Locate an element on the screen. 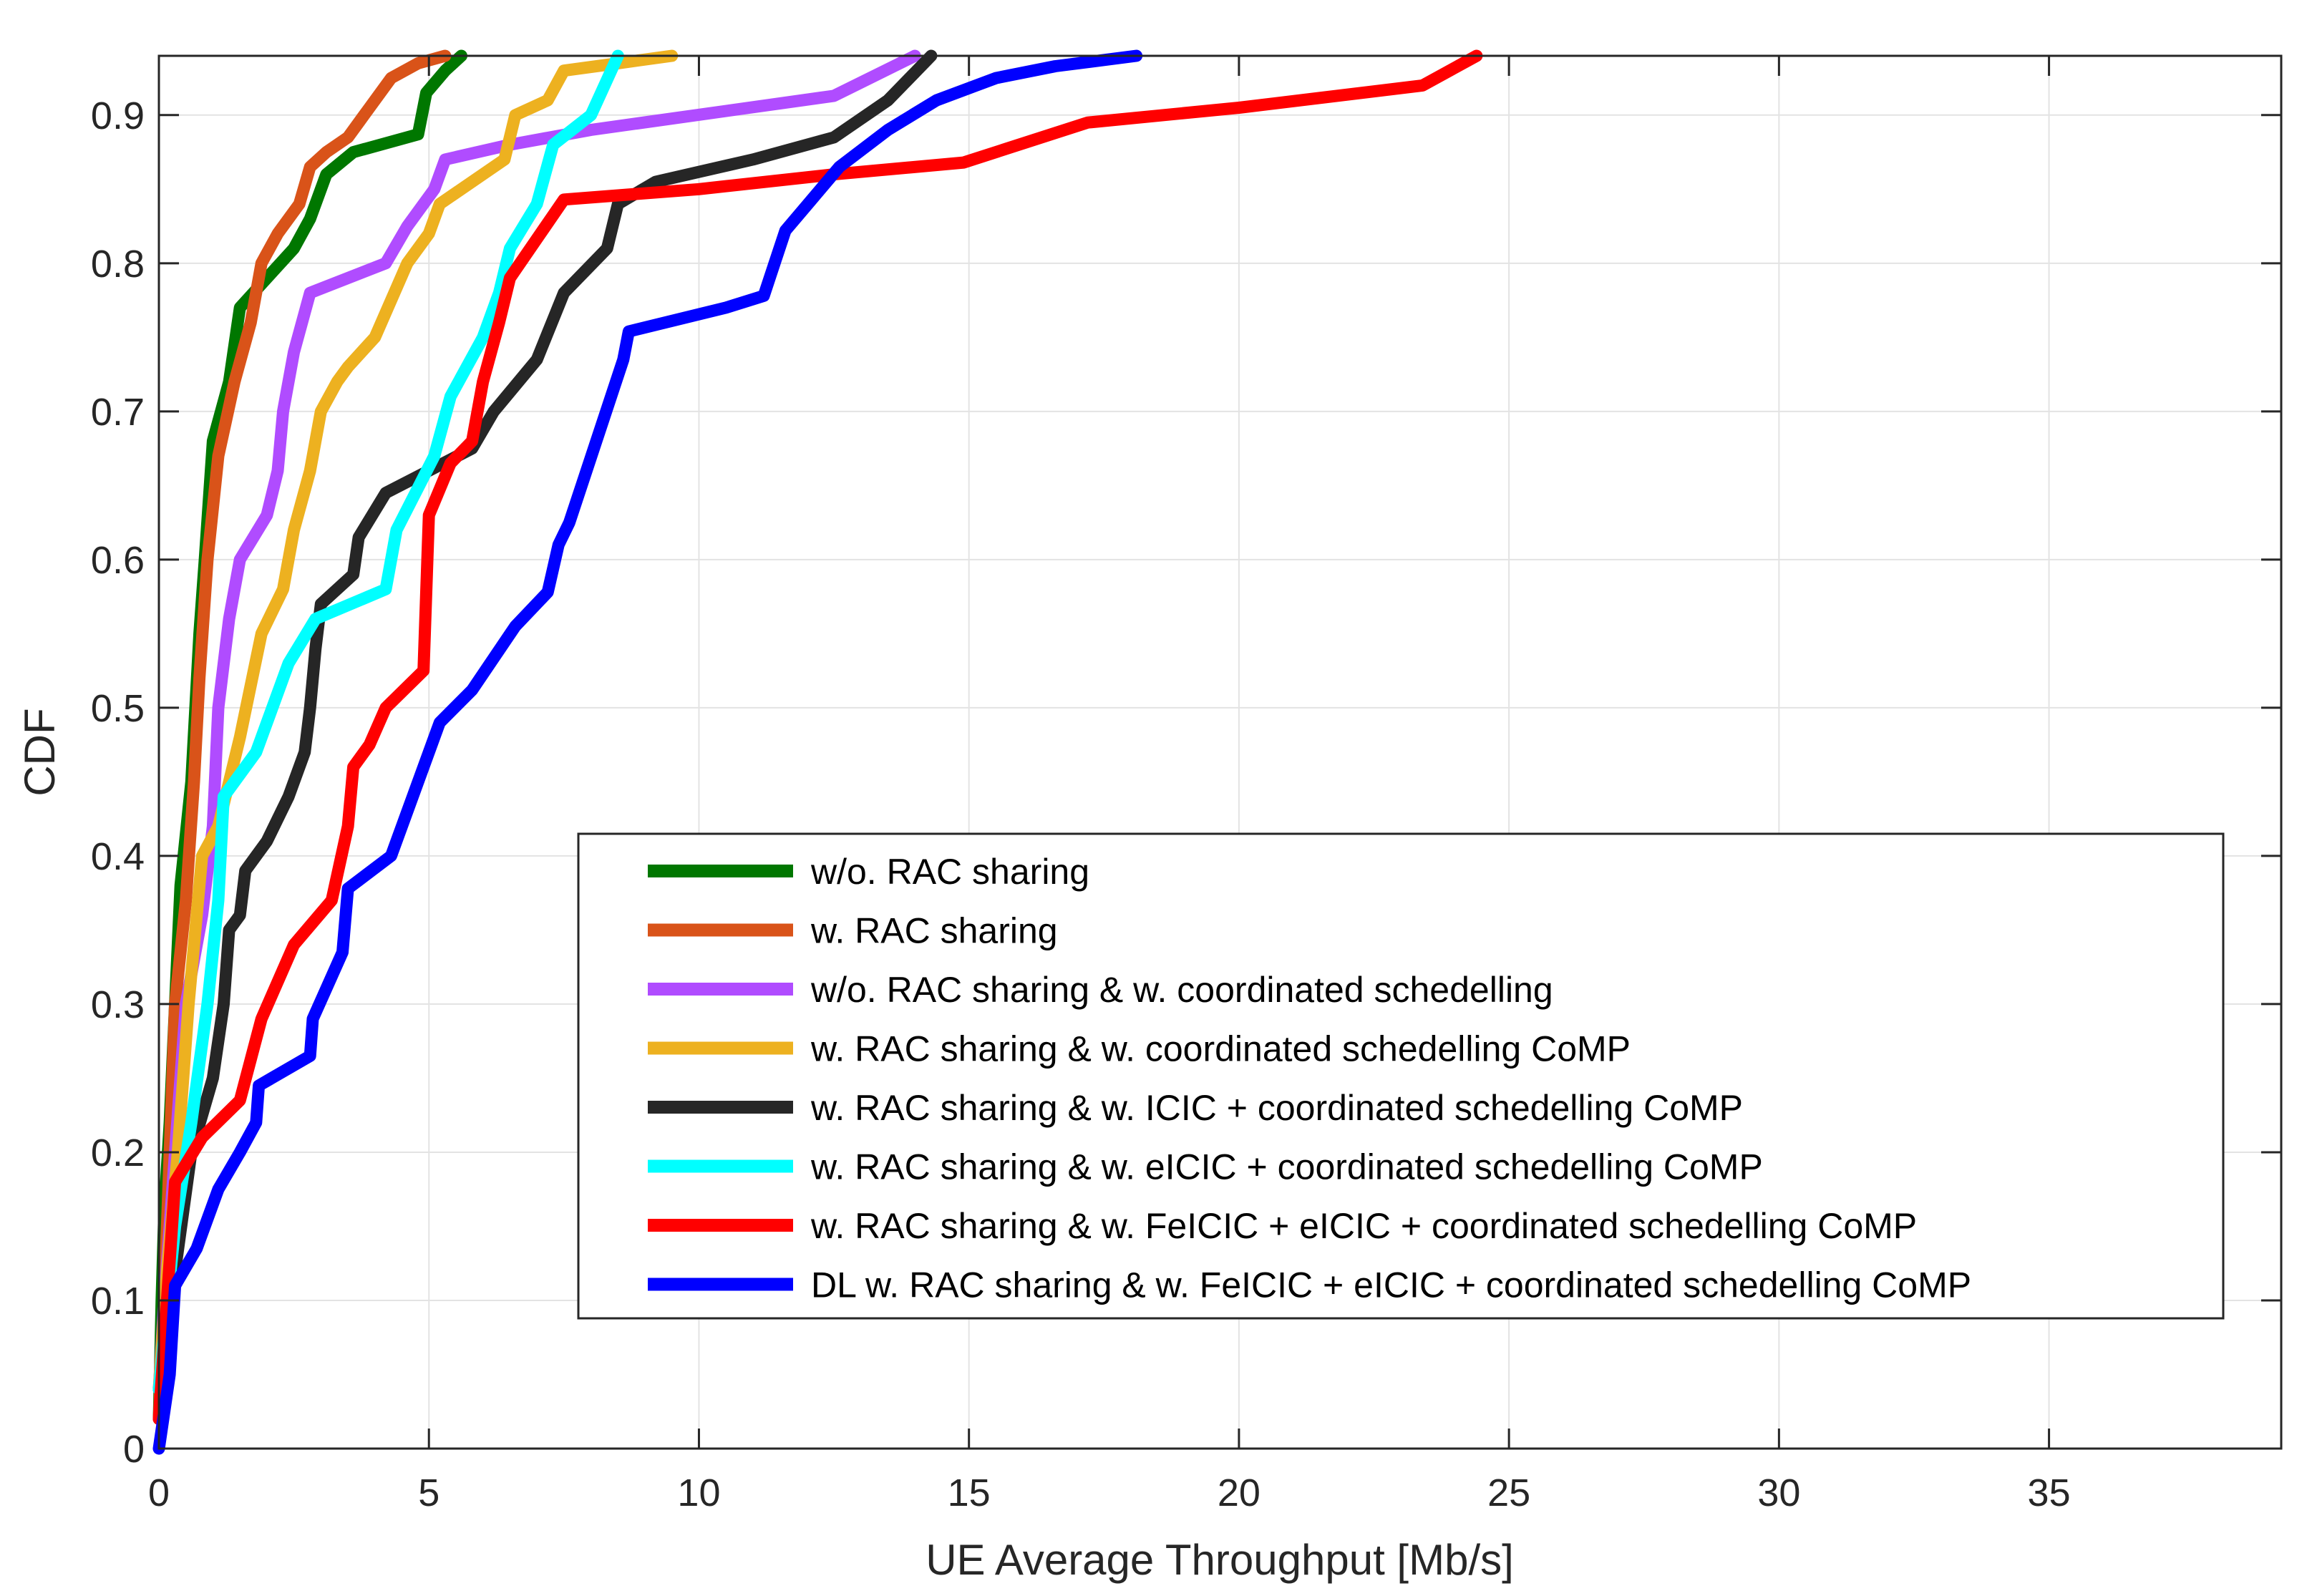  x-tick-label: 20 is located at coordinates (1239, 1493).